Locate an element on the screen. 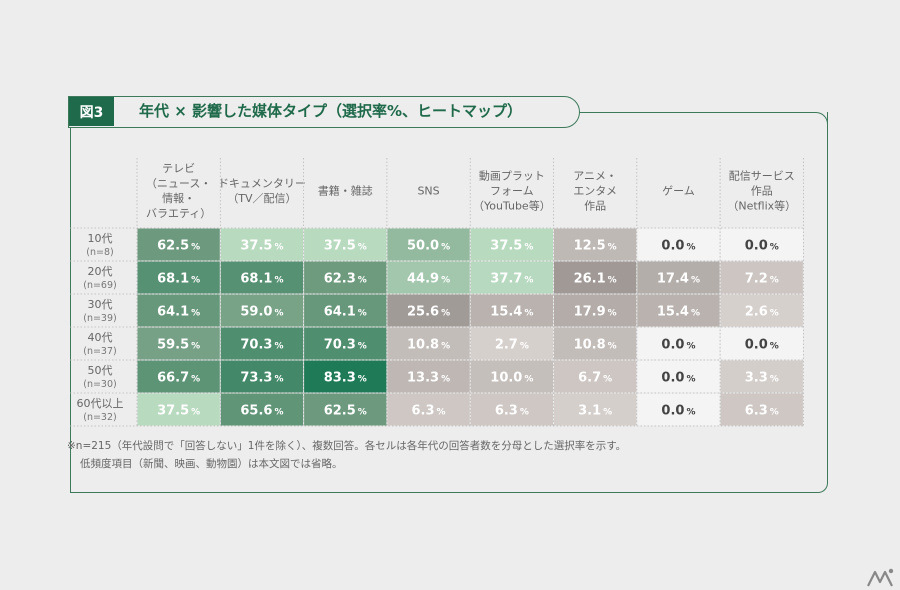 The width and height of the screenshot is (900, 590). cell-value-label: 25.6% is located at coordinates (428, 312).